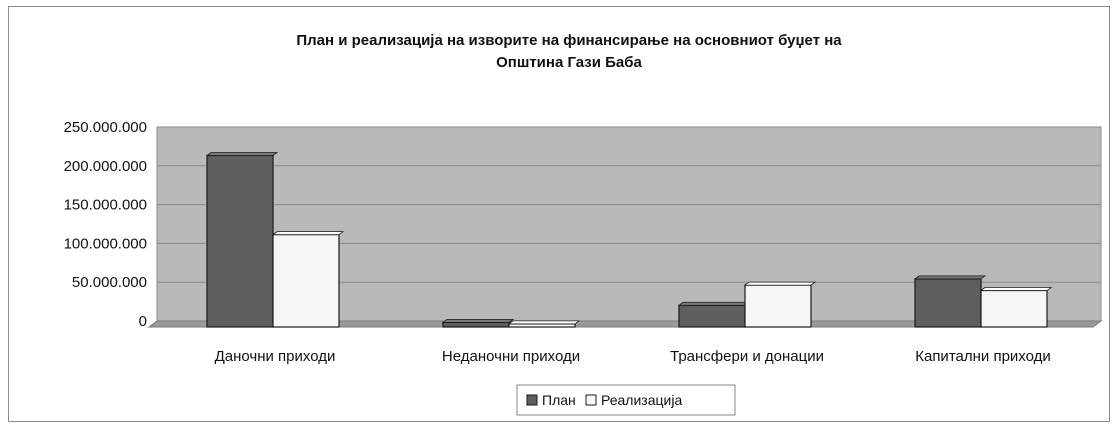 This screenshot has height=429, width=1120. I want to click on legend-box, so click(626, 400).